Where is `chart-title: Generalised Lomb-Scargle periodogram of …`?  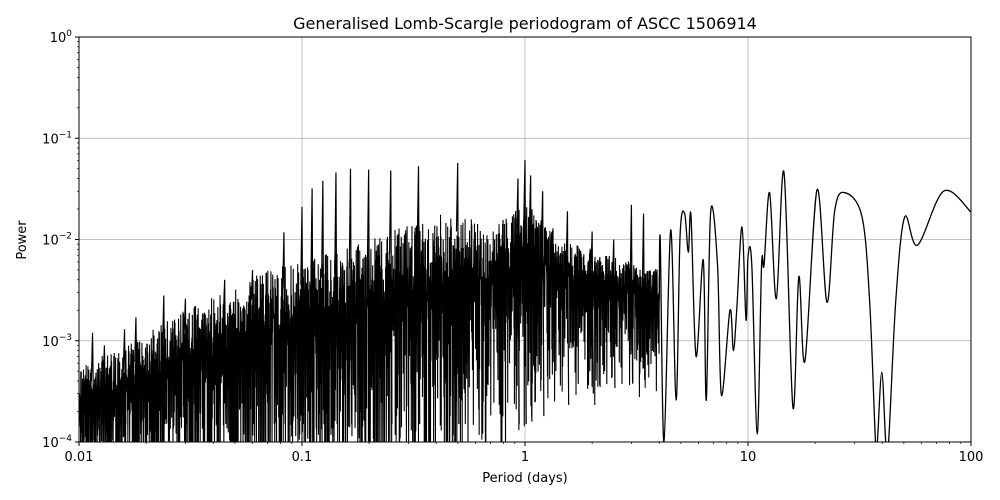 chart-title: Generalised Lomb-Scargle periodogram of … is located at coordinates (525, 23).